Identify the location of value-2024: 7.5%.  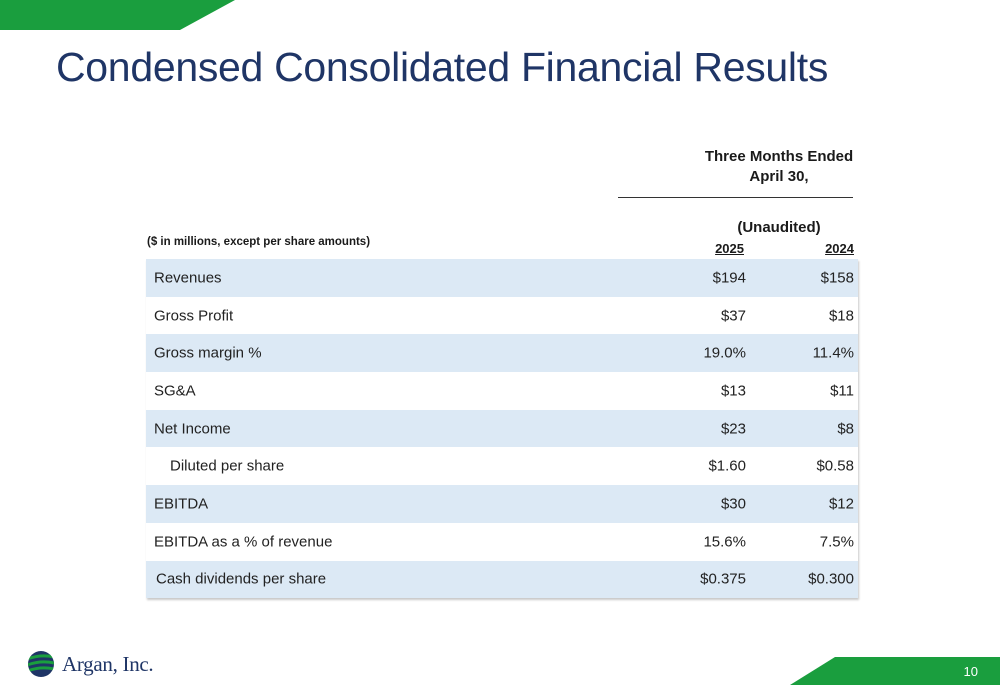
(836, 542).